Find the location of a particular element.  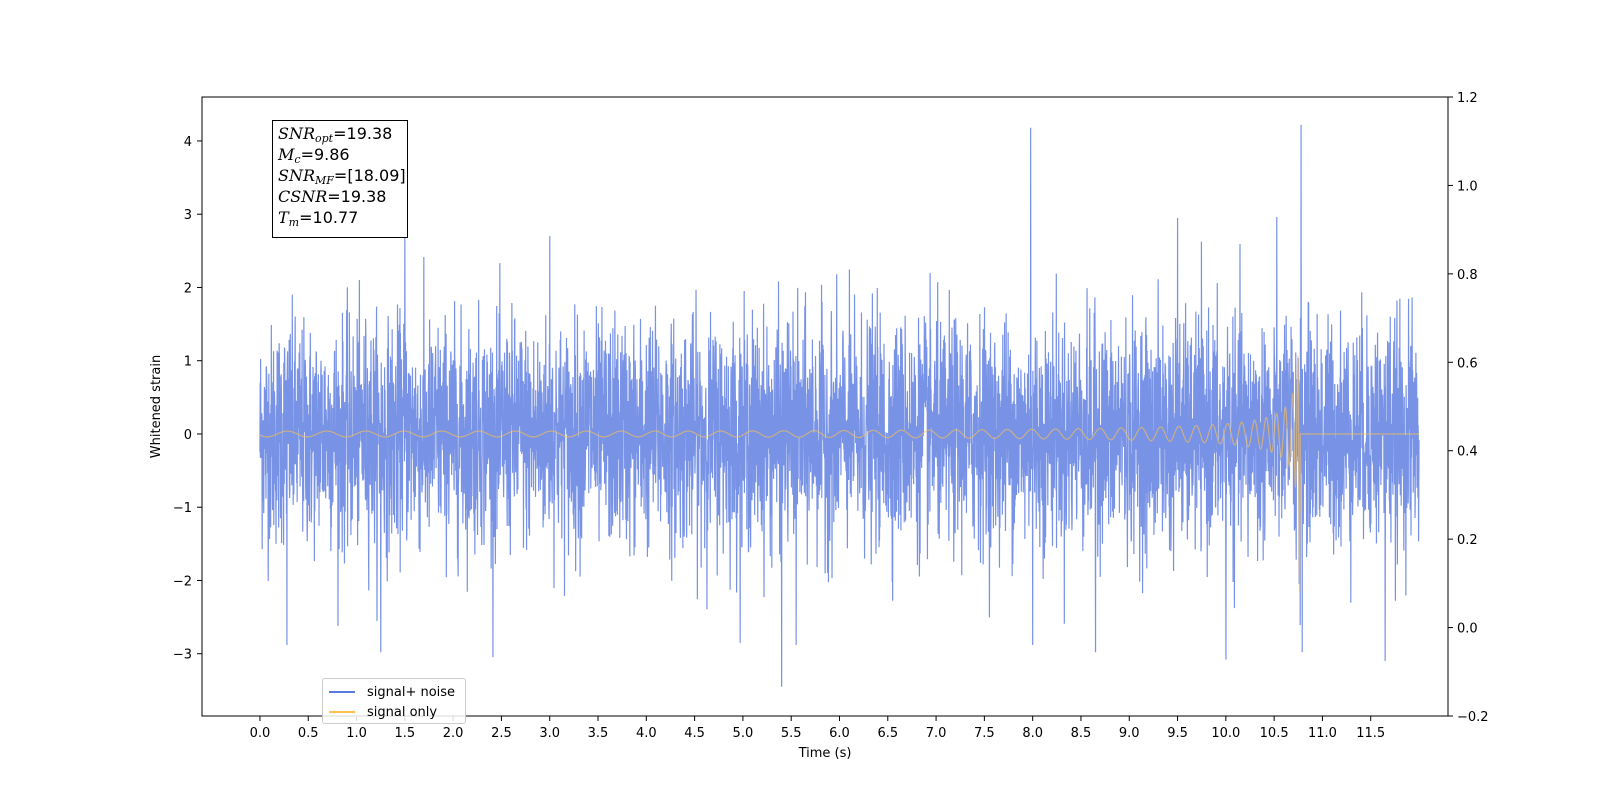

snr-opt-value: =19.38 is located at coordinates (363, 133).